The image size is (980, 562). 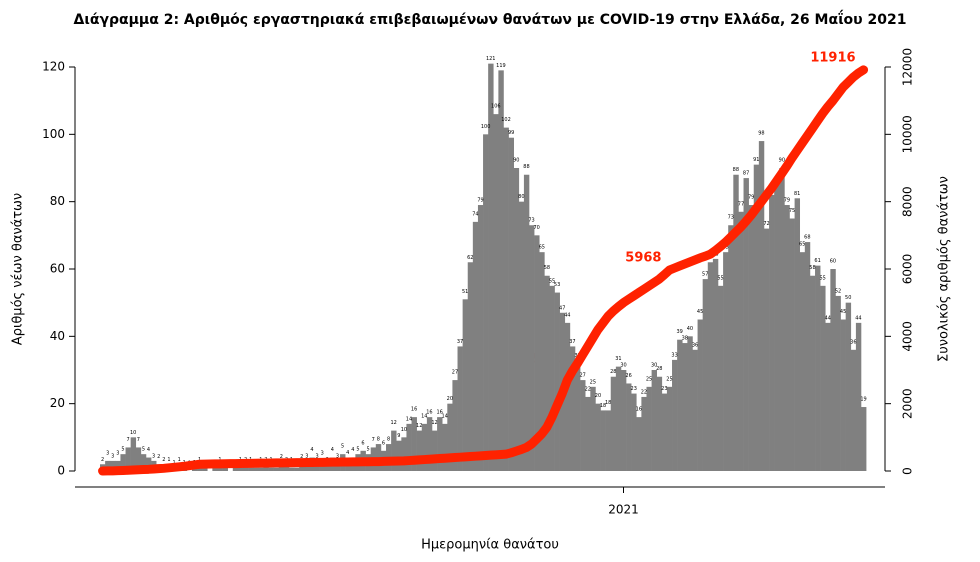 What do you see at coordinates (741, 204) in the screenshot?
I see `bar-value-label: 77` at bounding box center [741, 204].